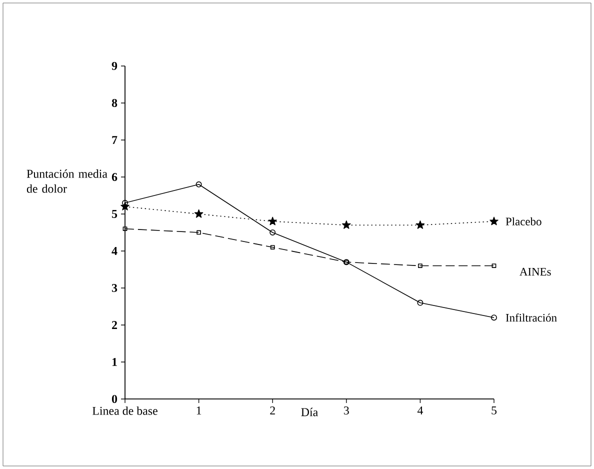 This screenshot has height=469, width=594. Describe the element at coordinates (67, 181) in the screenshot. I see `y-axis-title: Puntación media de dolor` at that location.